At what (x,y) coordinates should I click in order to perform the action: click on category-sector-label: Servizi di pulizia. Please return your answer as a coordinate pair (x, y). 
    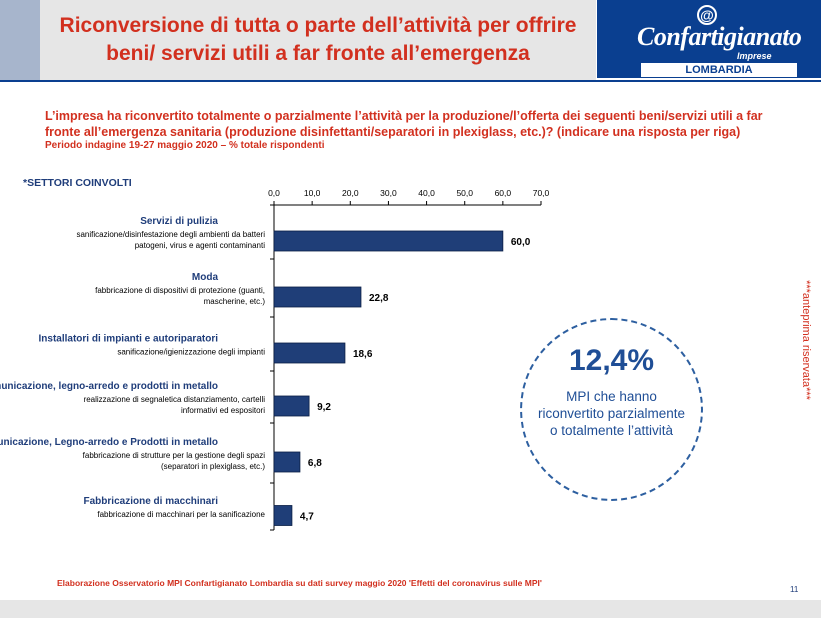
    Looking at the image, I should click on (179, 221).